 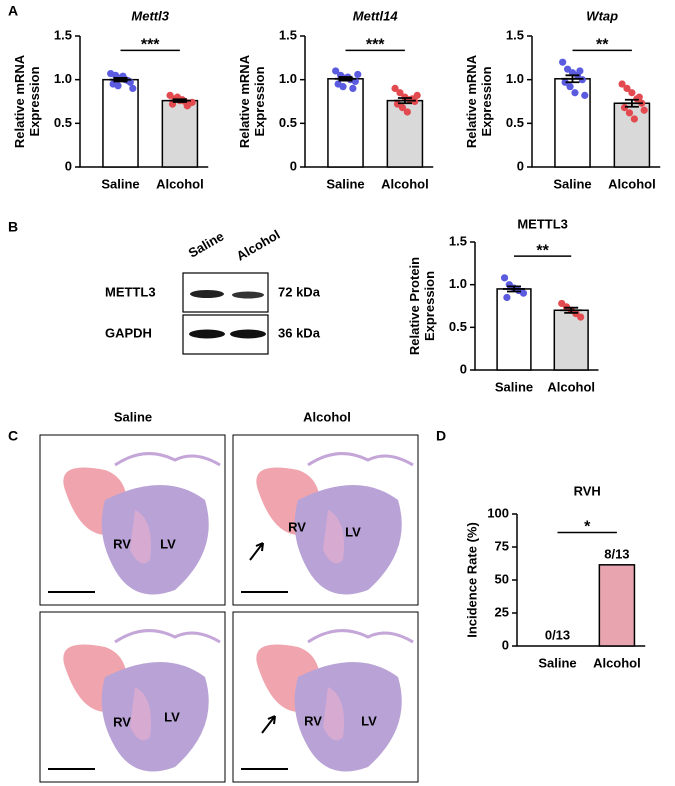 What do you see at coordinates (327, 416) in the screenshot?
I see `column-label: Alcohol` at bounding box center [327, 416].